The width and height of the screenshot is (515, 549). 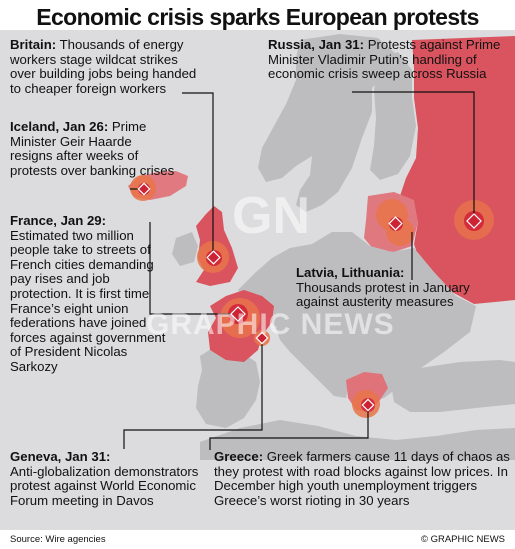 What do you see at coordinates (270, 324) in the screenshot?
I see `watermark-text: GRAPHIC NEWS` at bounding box center [270, 324].